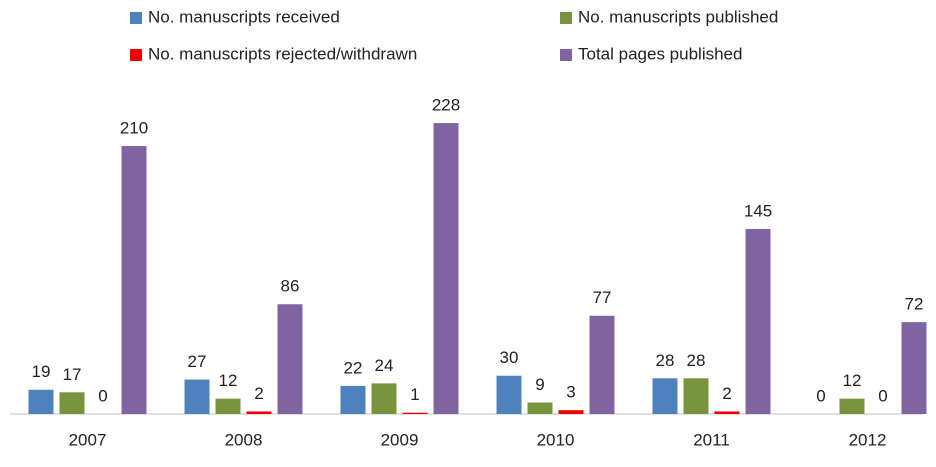 This screenshot has height=467, width=936. What do you see at coordinates (41, 371) in the screenshot?
I see `data-label: 19` at bounding box center [41, 371].